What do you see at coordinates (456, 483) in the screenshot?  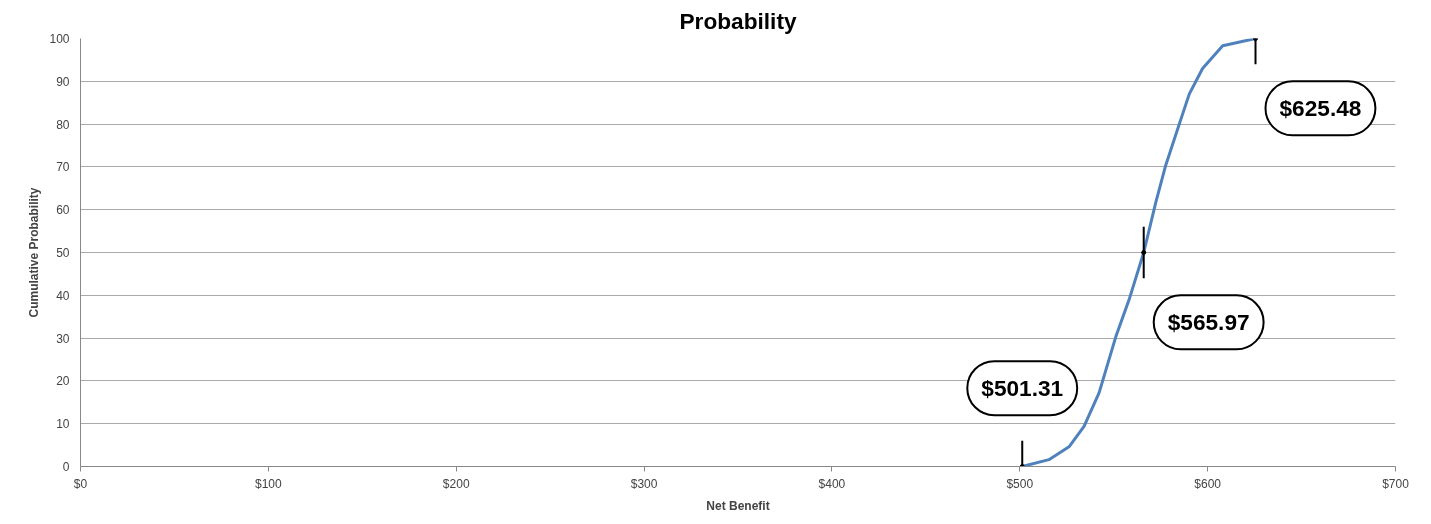 I see `x-tick-label: $200` at bounding box center [456, 483].